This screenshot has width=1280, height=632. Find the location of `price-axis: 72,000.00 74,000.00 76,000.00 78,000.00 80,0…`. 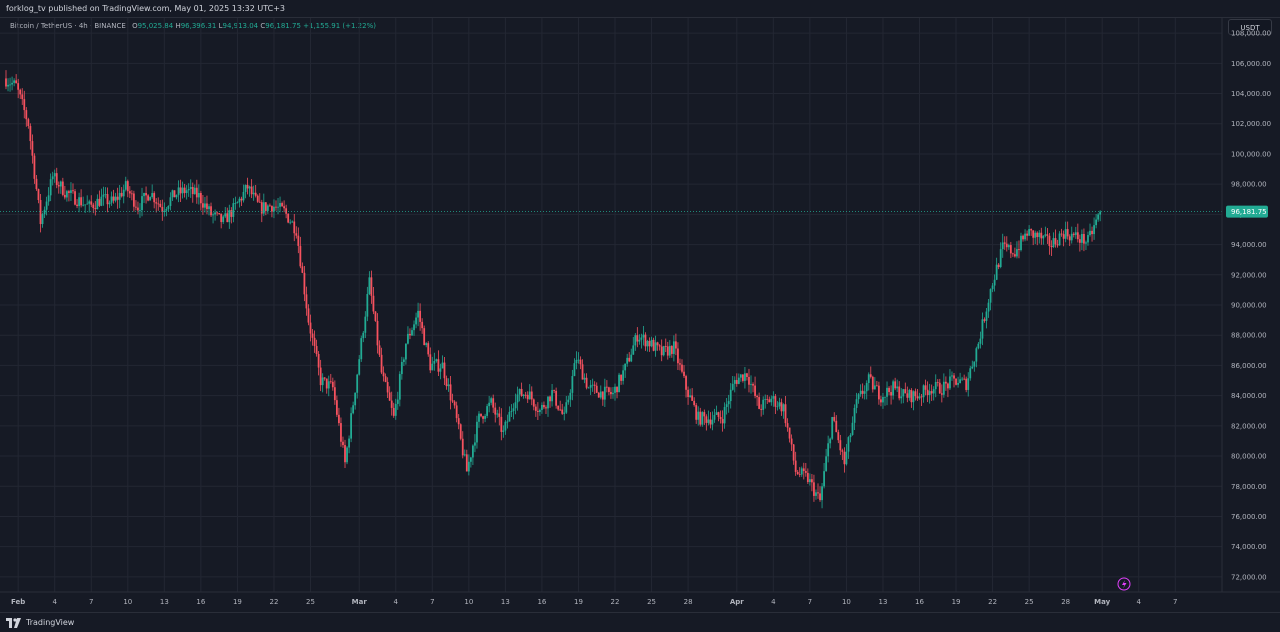

price-axis: 72,000.00 74,000.00 76,000.00 78,000.00 80,0… is located at coordinates (1246, 305).